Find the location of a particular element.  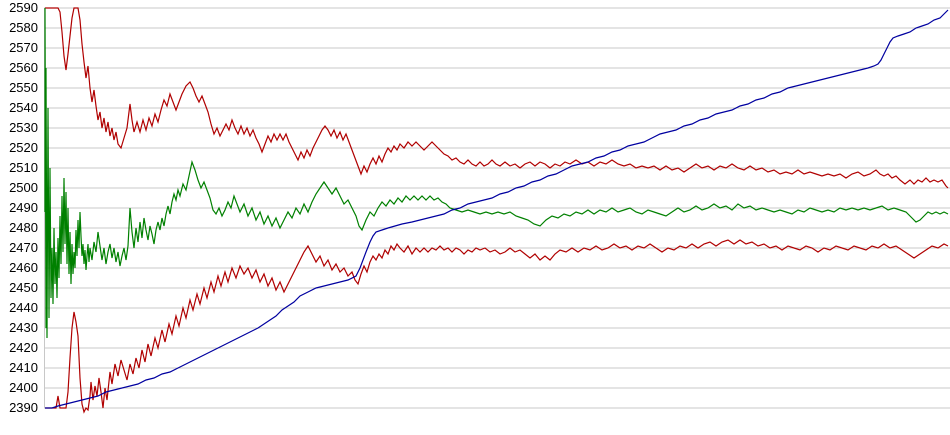

y-axis-label: 2400 is located at coordinates (23, 387).